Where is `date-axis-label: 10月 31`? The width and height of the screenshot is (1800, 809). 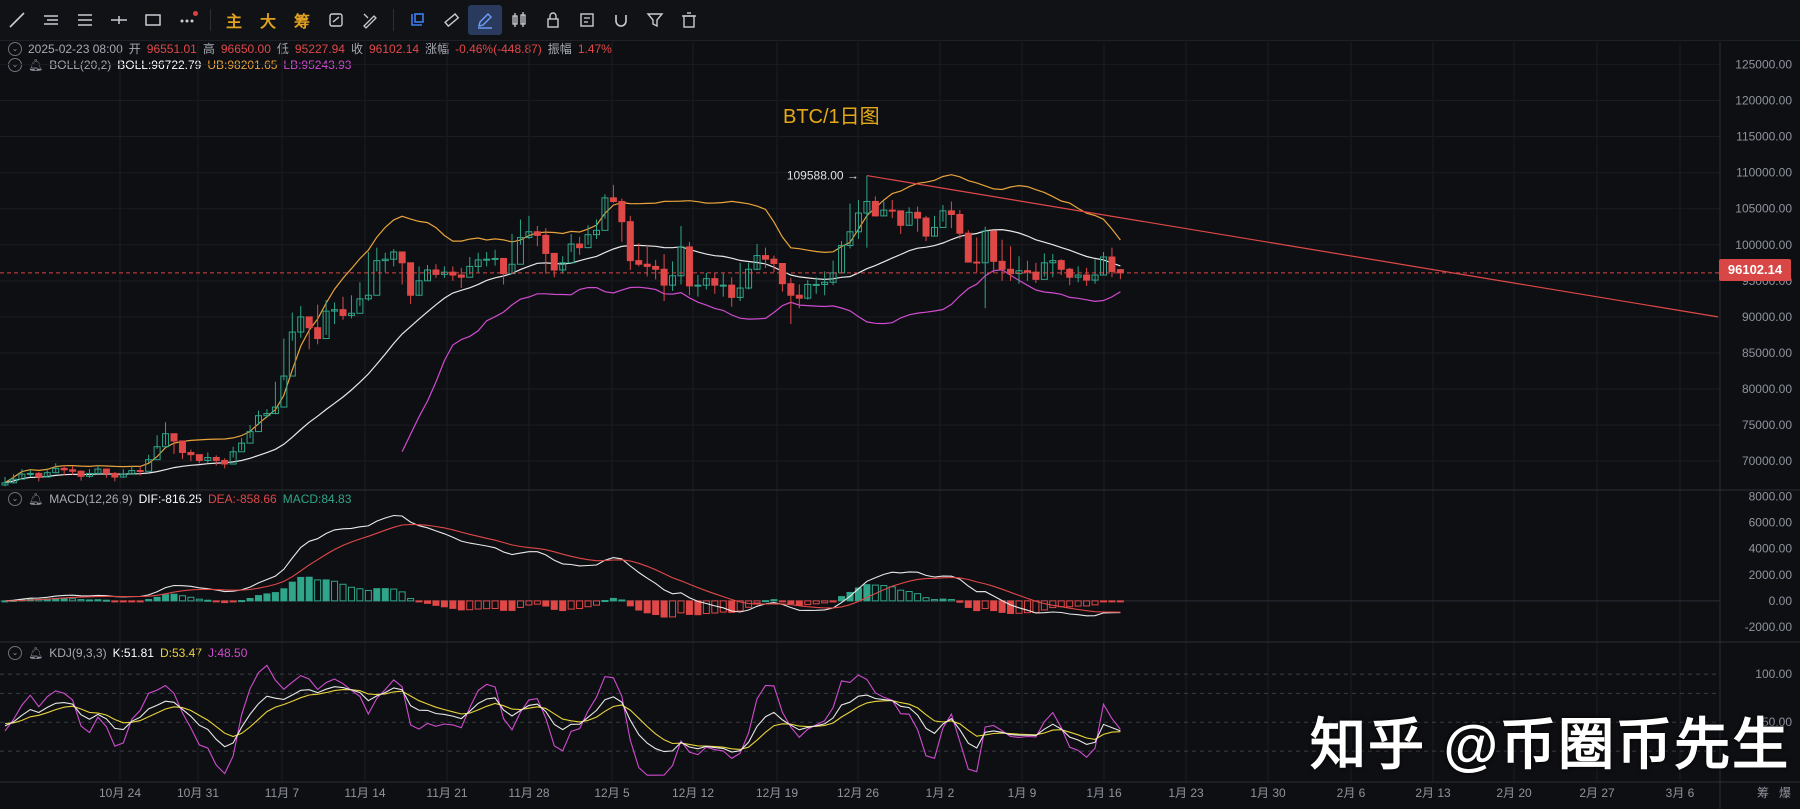
date-axis-label: 10月 31 is located at coordinates (198, 793).